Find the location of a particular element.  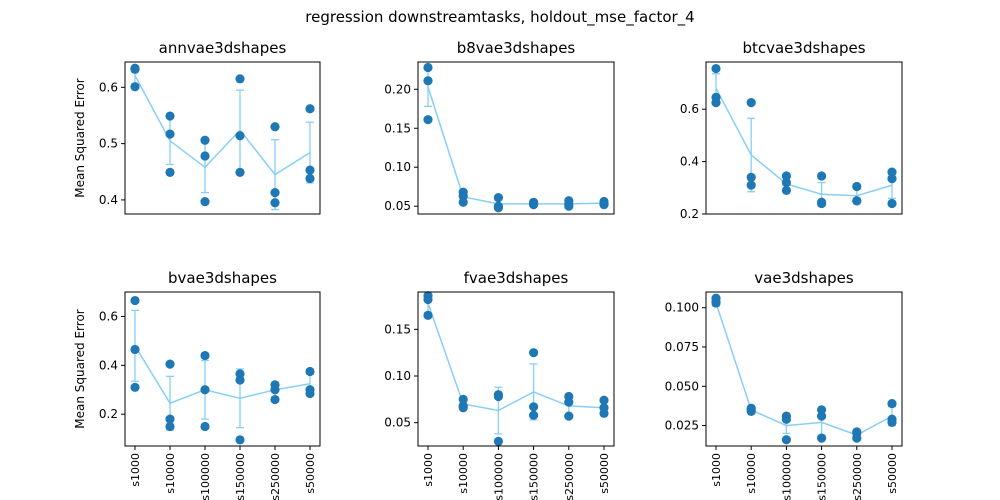

subplot-btcvae3dshapes: btcvae3dshapes 0.2 0.4 0.6 is located at coordinates (791, 130).